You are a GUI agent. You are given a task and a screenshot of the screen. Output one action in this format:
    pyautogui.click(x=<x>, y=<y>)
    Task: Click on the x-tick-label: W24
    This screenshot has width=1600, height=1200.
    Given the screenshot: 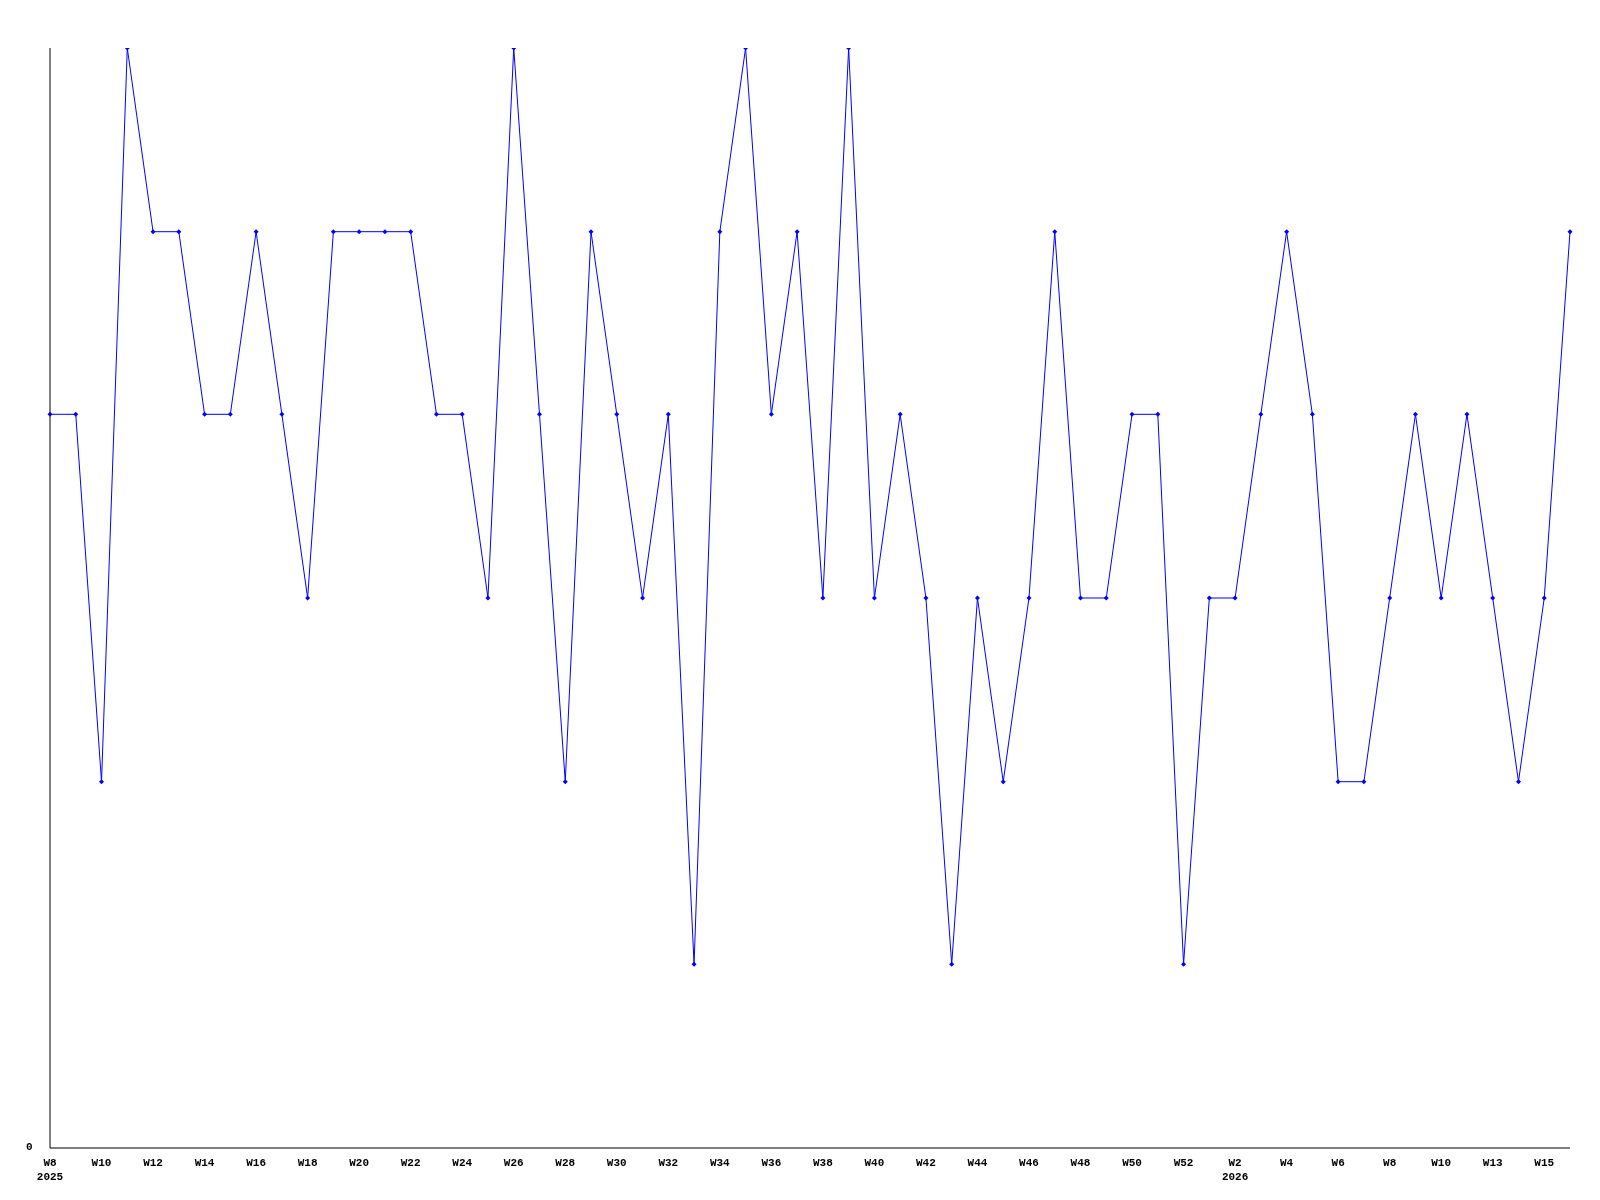 What is the action you would take?
    pyautogui.click(x=462, y=1163)
    